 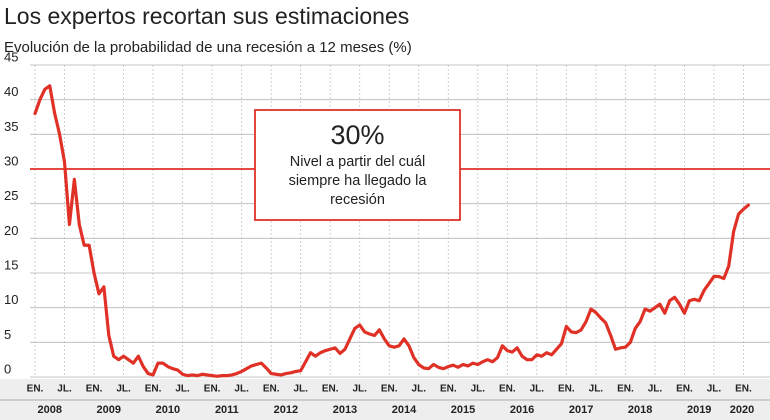 I want to click on y-tick-label: 45, so click(x=11, y=56).